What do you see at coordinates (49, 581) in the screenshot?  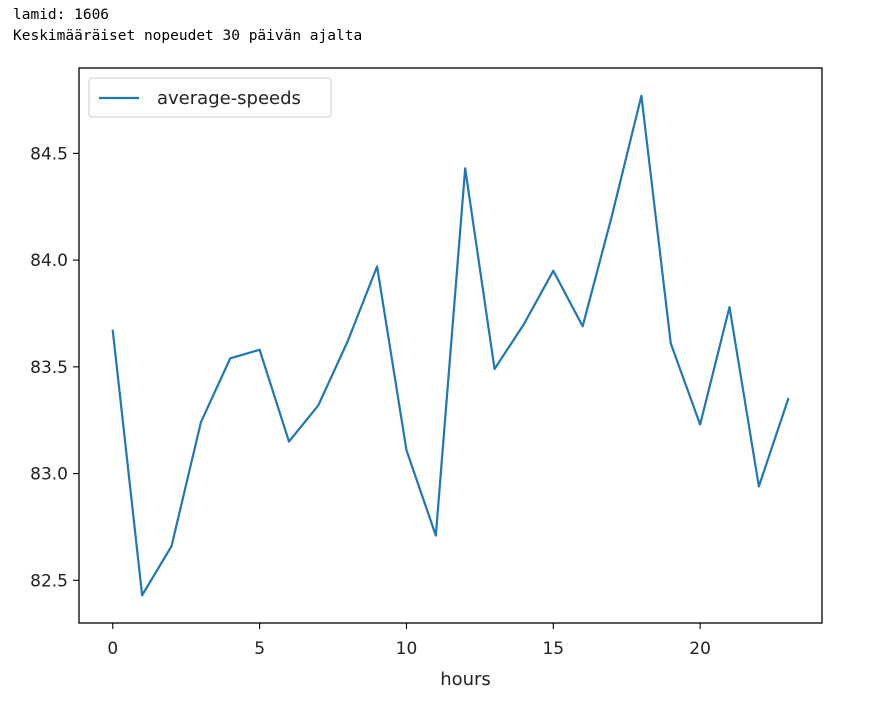 I see `y-tick-label: 82.5` at bounding box center [49, 581].